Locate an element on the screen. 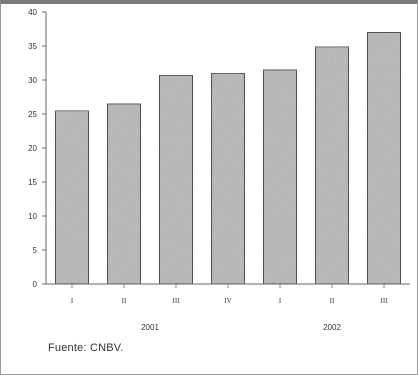  y-tick-label: 10 is located at coordinates (32, 216).